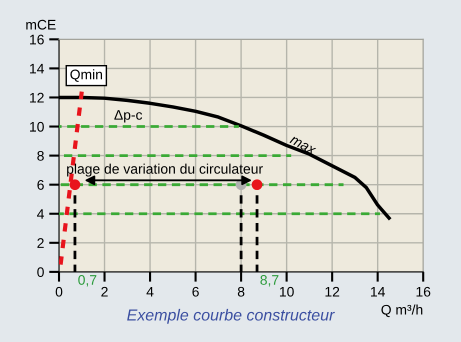 This screenshot has width=461, height=342. What do you see at coordinates (37, 97) in the screenshot?
I see `y-tick-label: 12` at bounding box center [37, 97].